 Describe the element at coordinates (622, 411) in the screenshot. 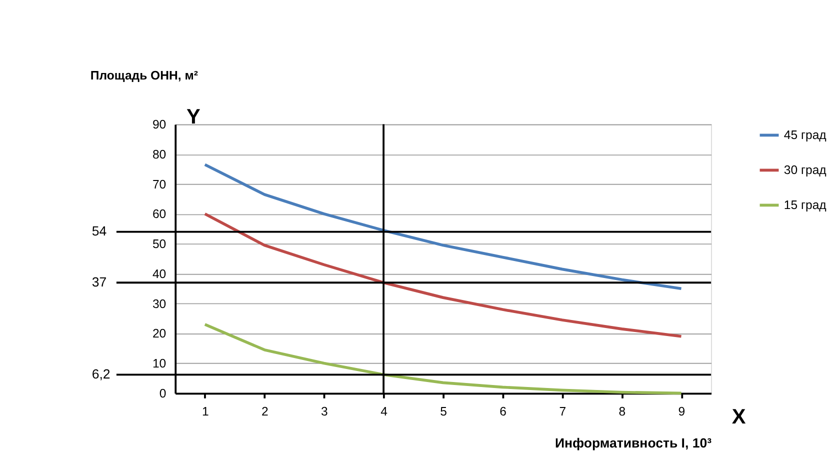

I see `x-tick-label: 8` at that location.